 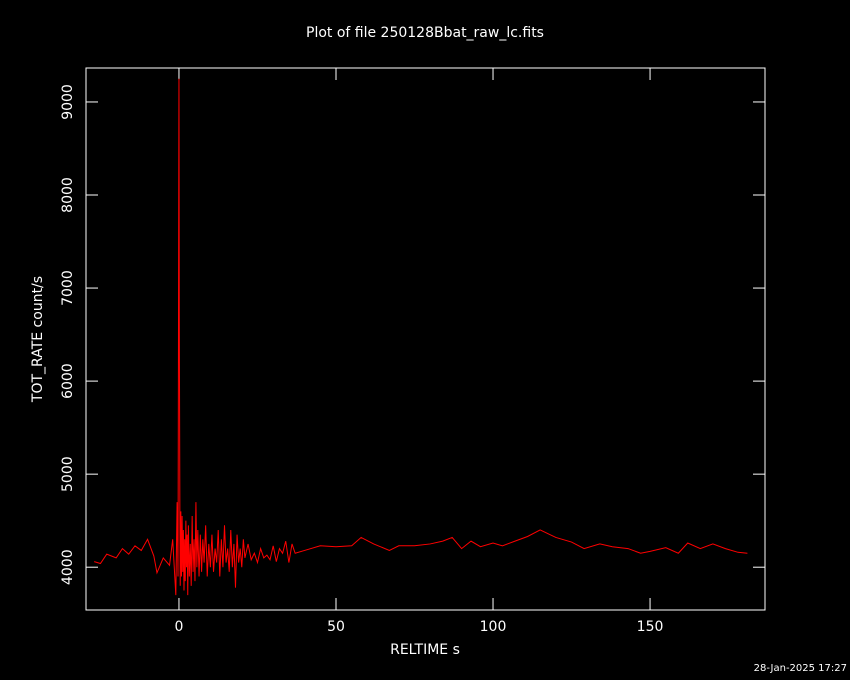 What do you see at coordinates (179, 627) in the screenshot?
I see `x-tick-label: 0` at bounding box center [179, 627].